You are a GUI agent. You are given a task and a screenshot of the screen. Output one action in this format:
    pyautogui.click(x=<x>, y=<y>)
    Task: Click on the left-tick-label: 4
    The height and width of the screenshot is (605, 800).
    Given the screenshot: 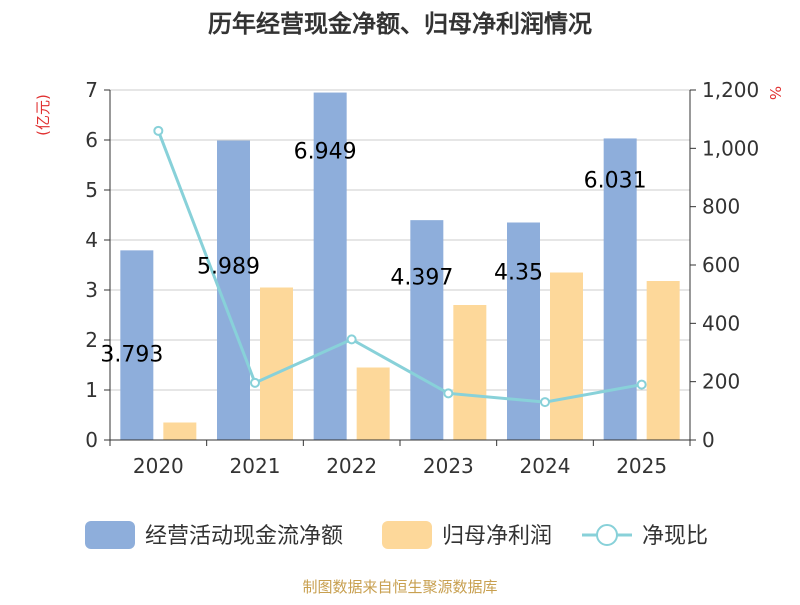 What is the action you would take?
    pyautogui.click(x=91, y=240)
    